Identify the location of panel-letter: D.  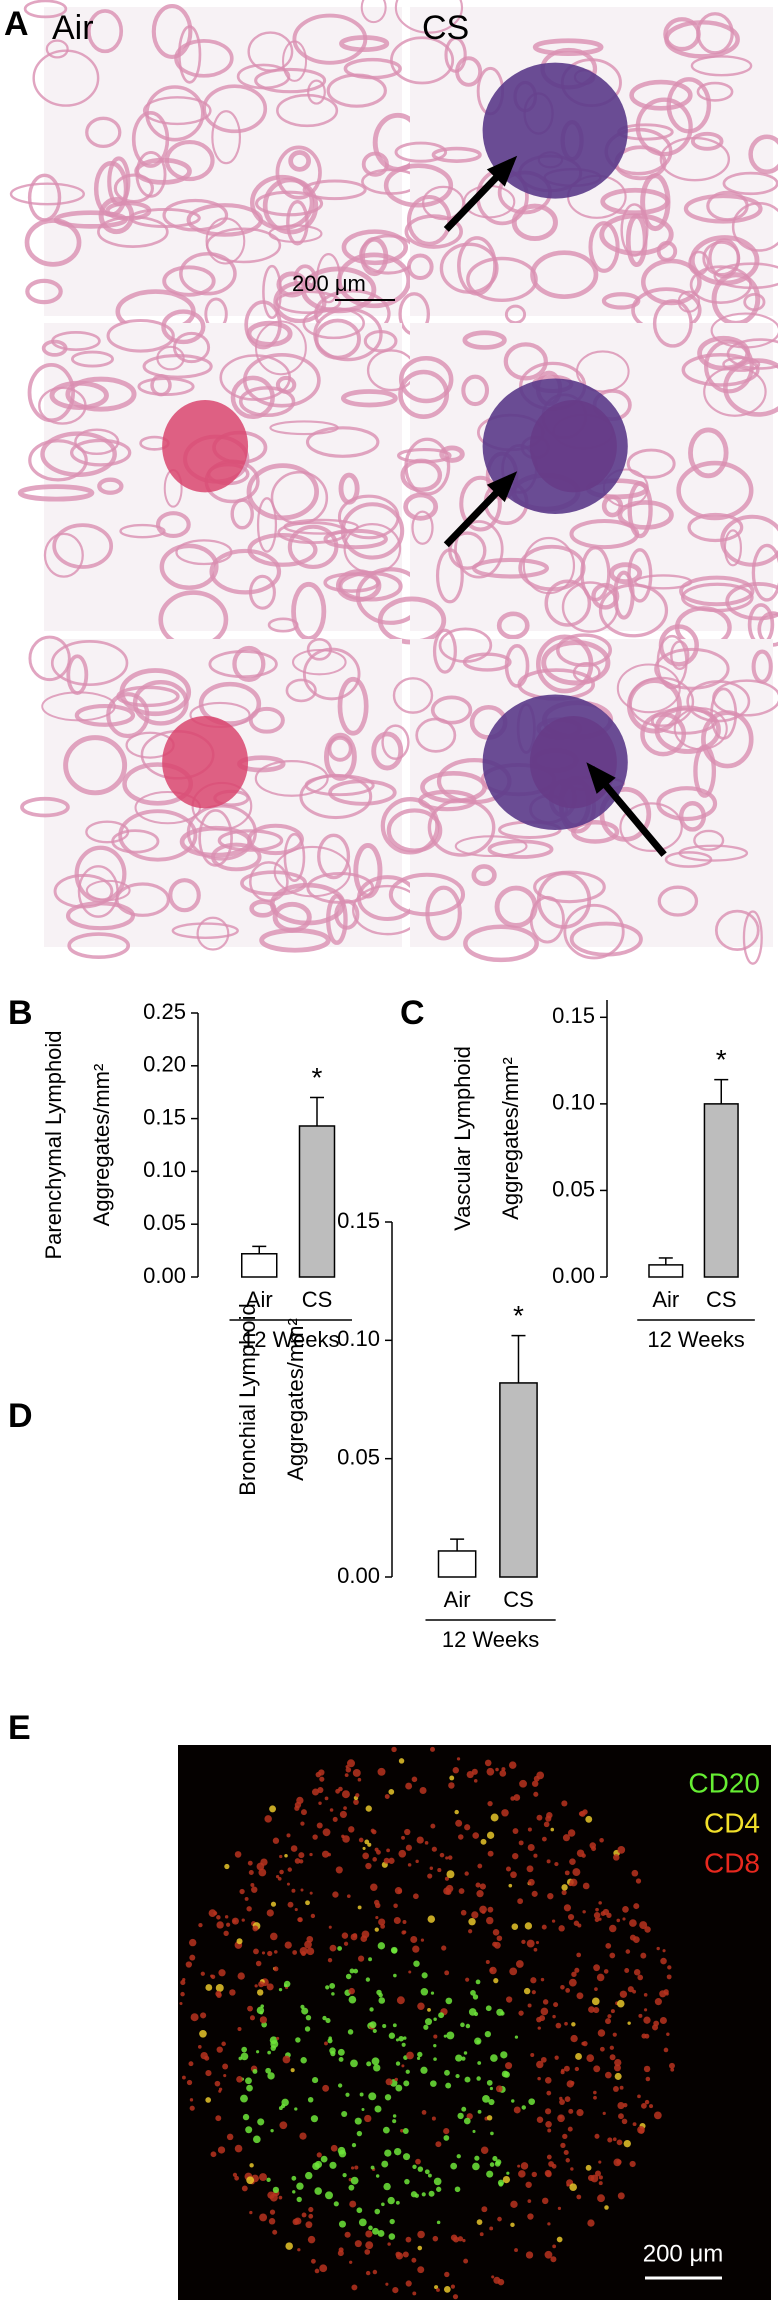
(20, 1416).